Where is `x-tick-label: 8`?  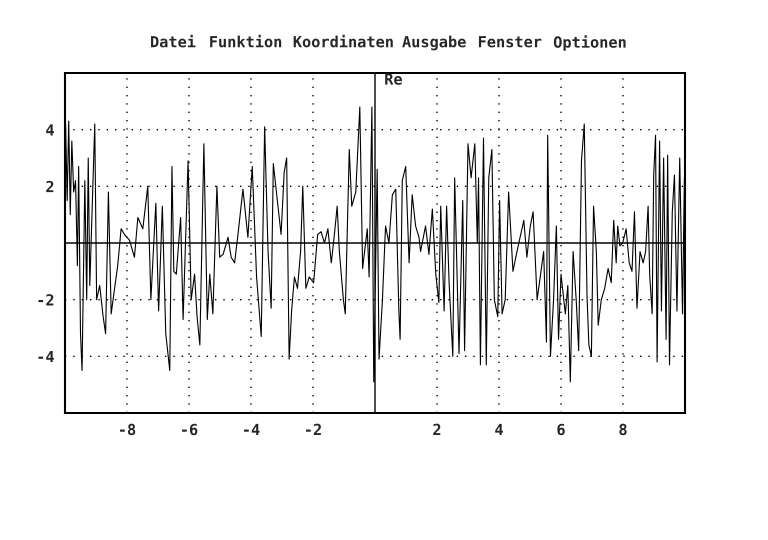 x-tick-label: 8 is located at coordinates (623, 430).